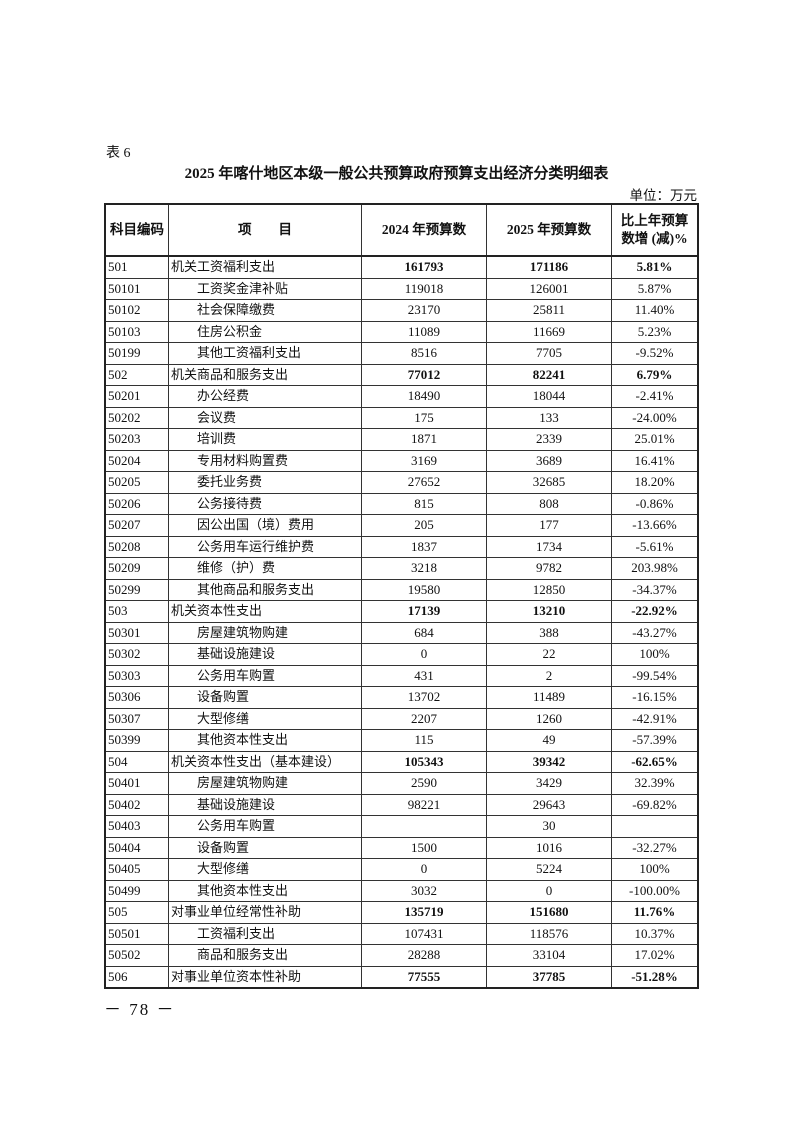 This screenshot has height=1122, width=793. Describe the element at coordinates (124, 353) in the screenshot. I see `cell-code-text: 50199` at that location.